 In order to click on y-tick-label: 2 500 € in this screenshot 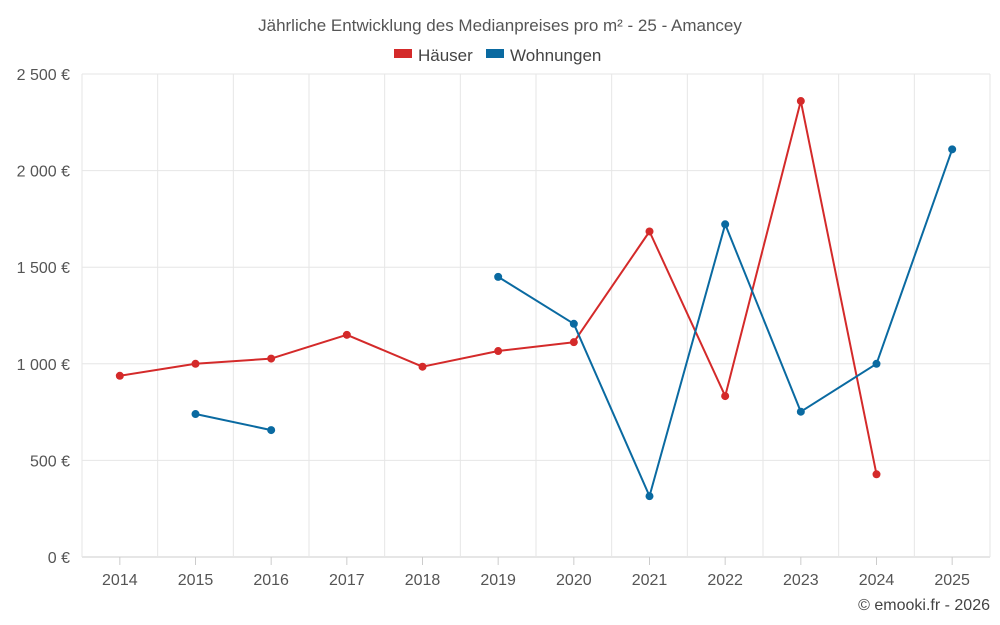, I will do `click(43, 75)`.